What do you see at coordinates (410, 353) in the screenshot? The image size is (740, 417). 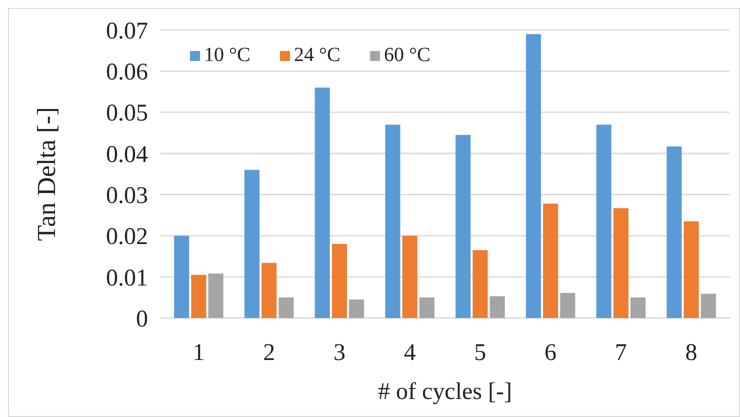 I see `x-tick-label: 4` at bounding box center [410, 353].